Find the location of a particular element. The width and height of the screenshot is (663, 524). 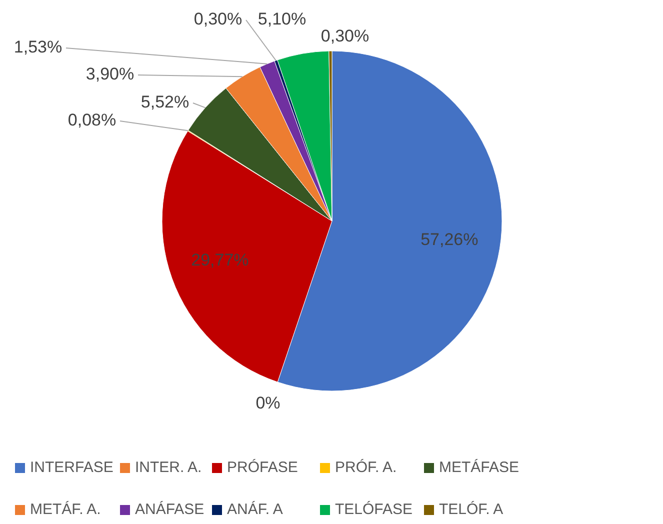

legend-label: TELÓFASE is located at coordinates (374, 509).